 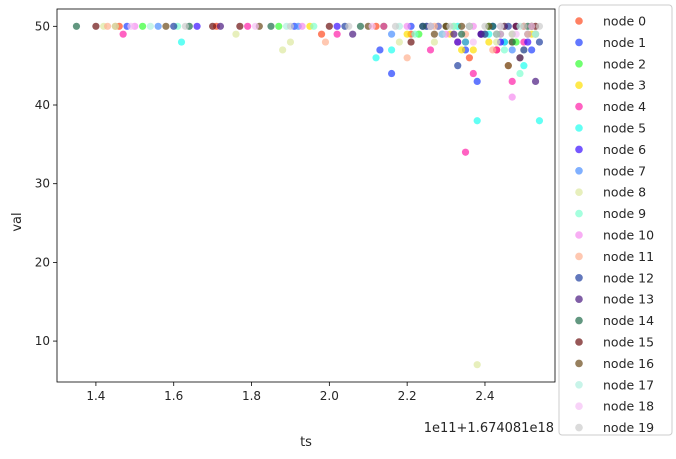 What do you see at coordinates (628, 406) in the screenshot?
I see `legend-label: node 18` at bounding box center [628, 406].